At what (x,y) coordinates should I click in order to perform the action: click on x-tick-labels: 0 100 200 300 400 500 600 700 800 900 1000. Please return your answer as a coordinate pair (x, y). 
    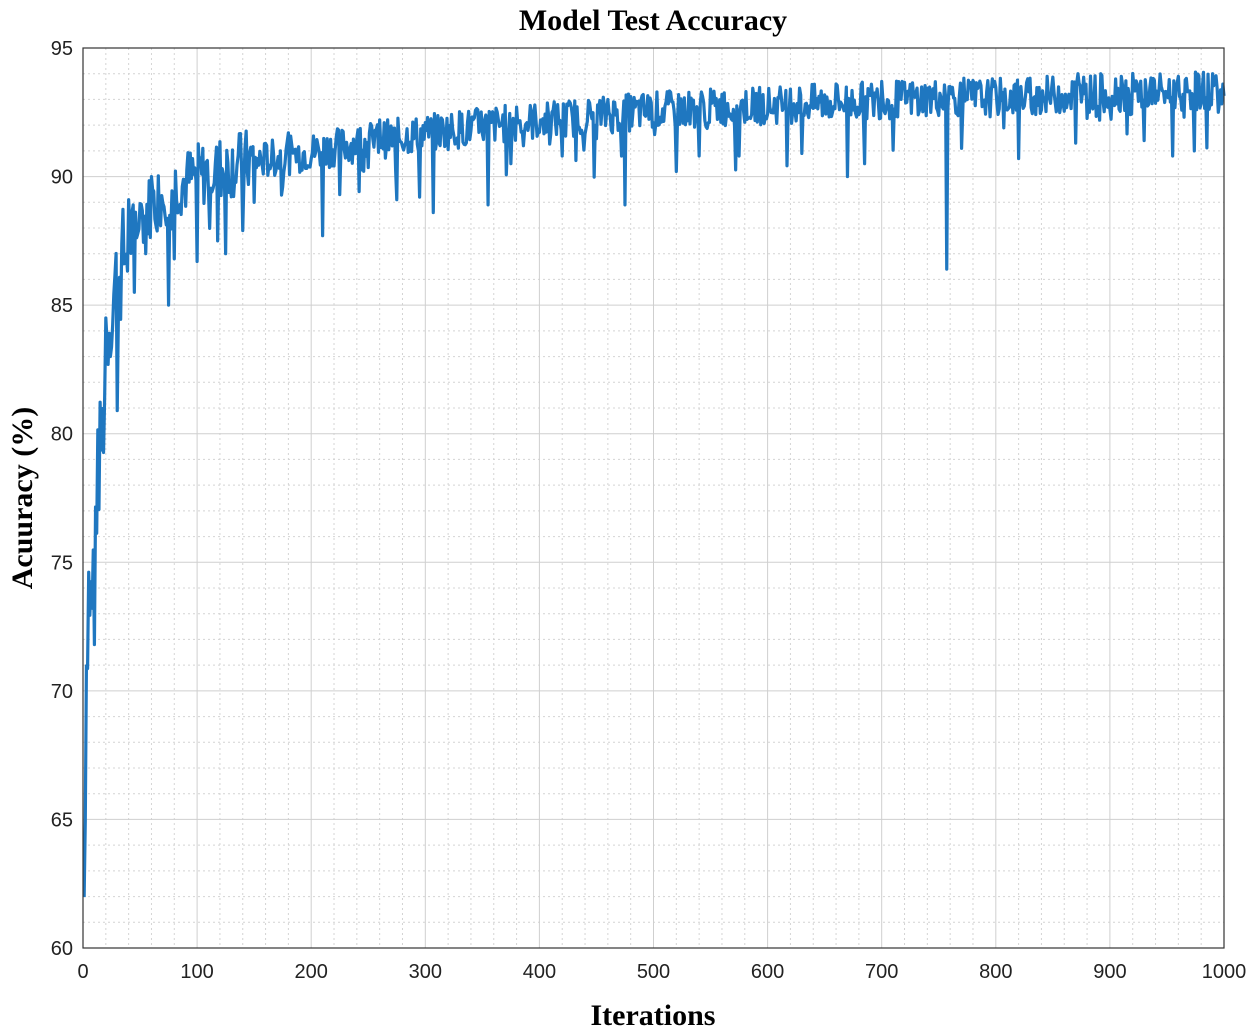
    Looking at the image, I should click on (661, 972).